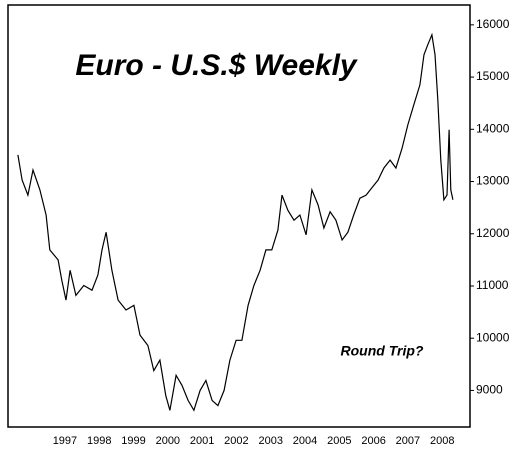 The height and width of the screenshot is (451, 520). What do you see at coordinates (133, 441) in the screenshot?
I see `x-tick-label: 1999` at bounding box center [133, 441].